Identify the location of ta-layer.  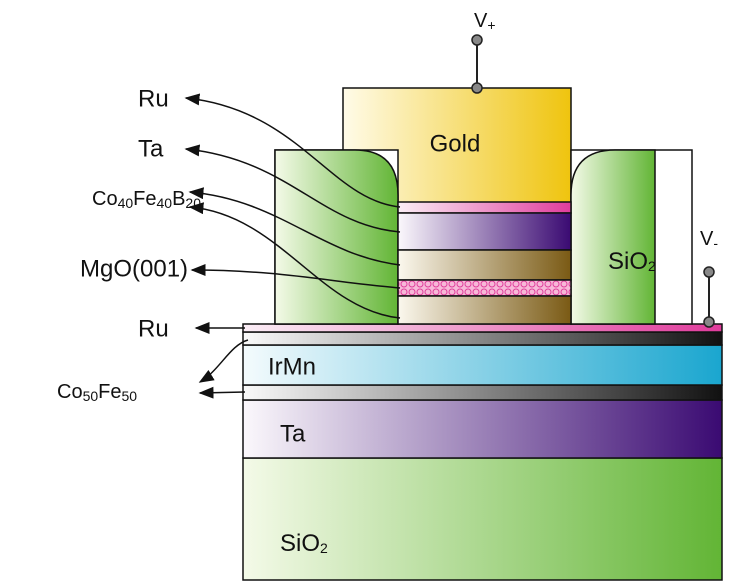
(482, 429).